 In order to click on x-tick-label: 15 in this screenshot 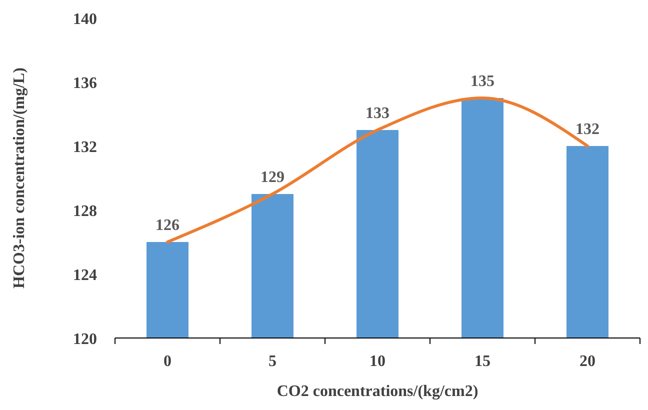, I will do `click(482, 361)`.